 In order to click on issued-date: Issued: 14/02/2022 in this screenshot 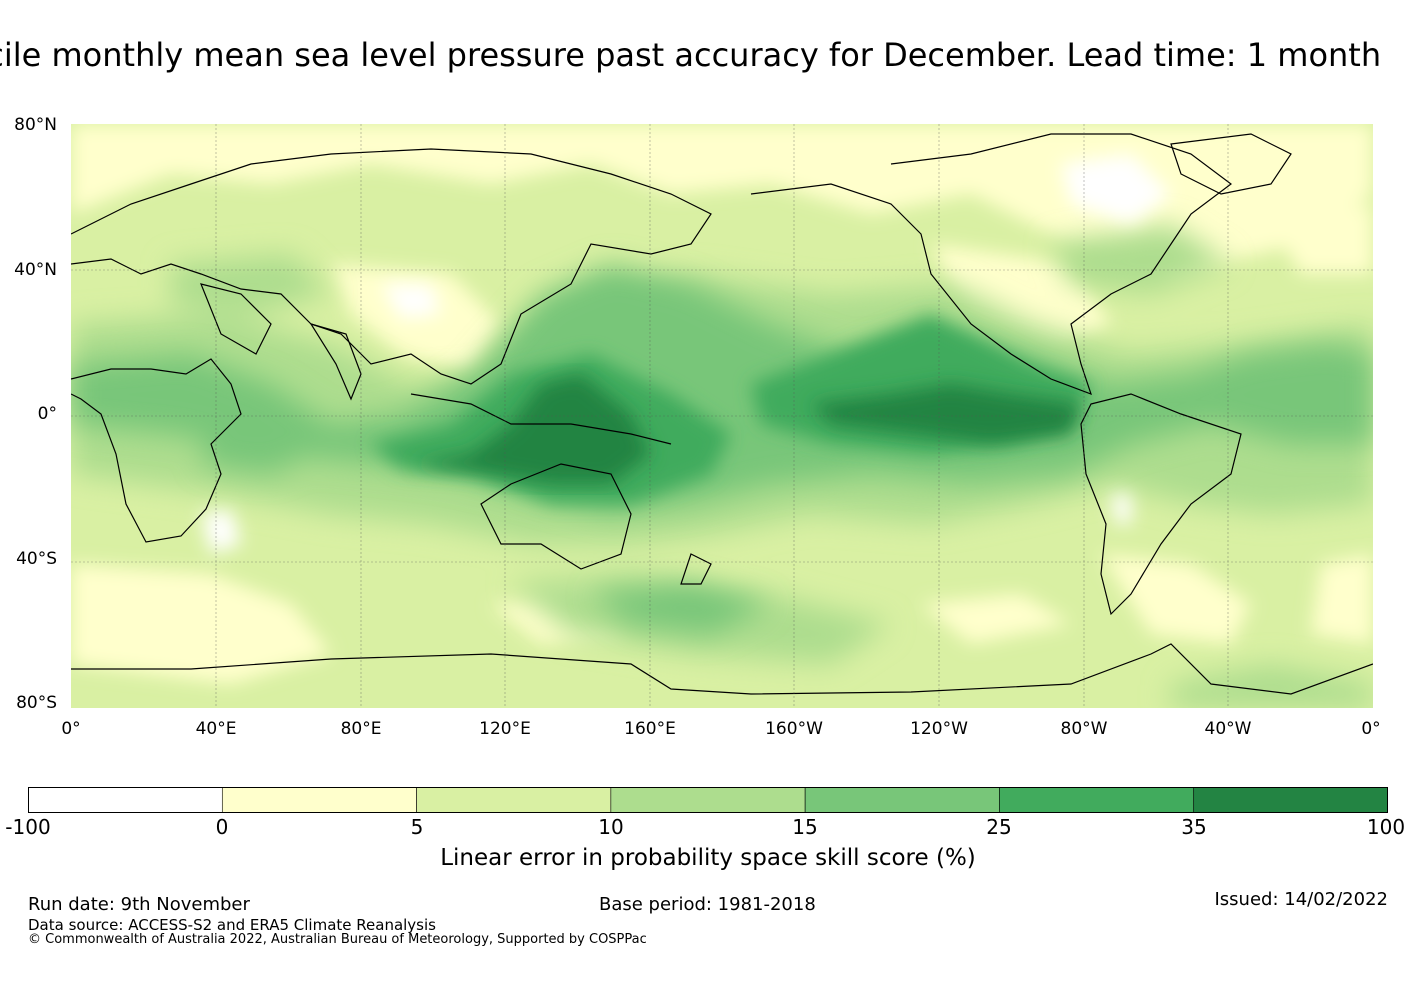, I will do `click(1301, 899)`.